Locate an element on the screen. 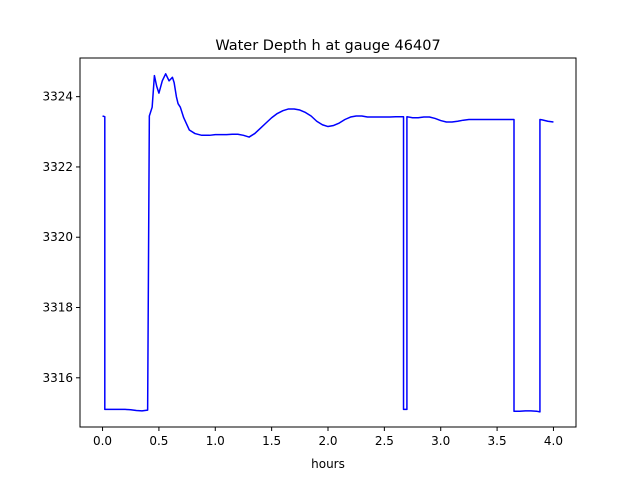  x-tick-label: 0.5 is located at coordinates (158, 441).